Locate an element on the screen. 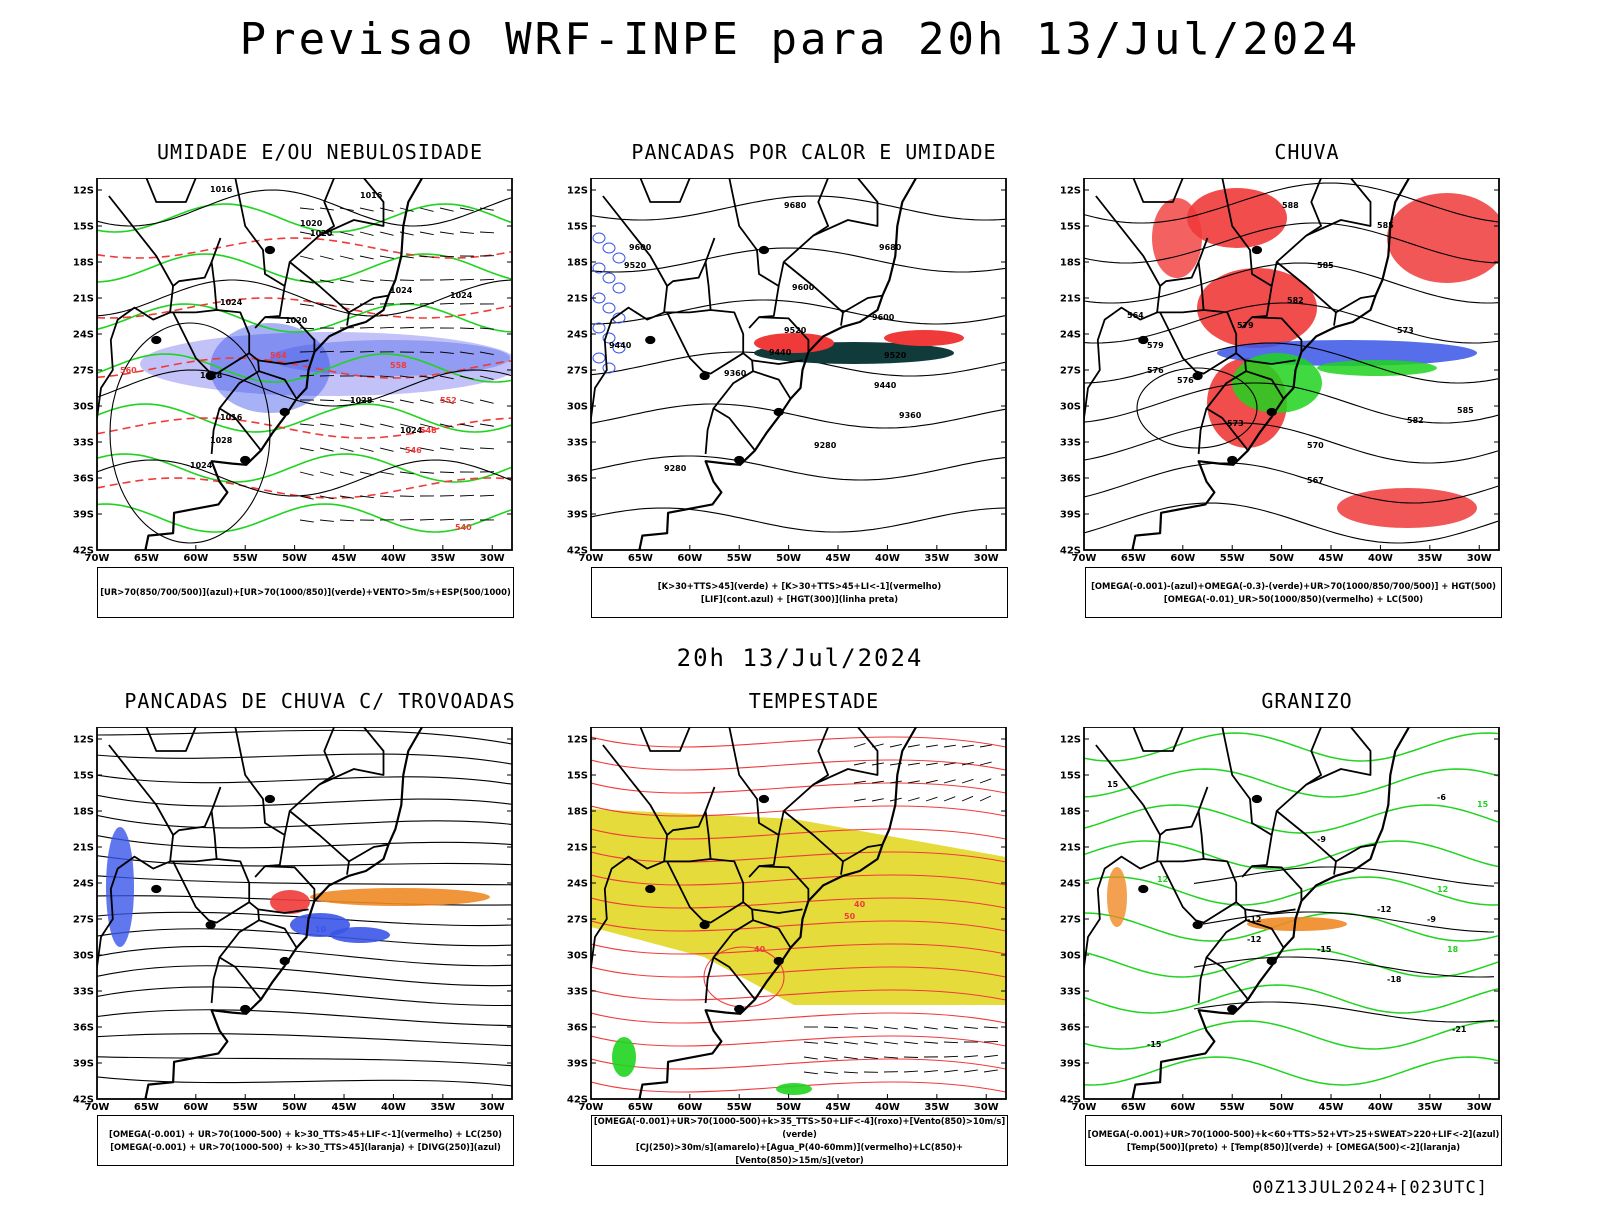 The height and width of the screenshot is (1217, 1600). contour-label: 558 is located at coordinates (398, 365).